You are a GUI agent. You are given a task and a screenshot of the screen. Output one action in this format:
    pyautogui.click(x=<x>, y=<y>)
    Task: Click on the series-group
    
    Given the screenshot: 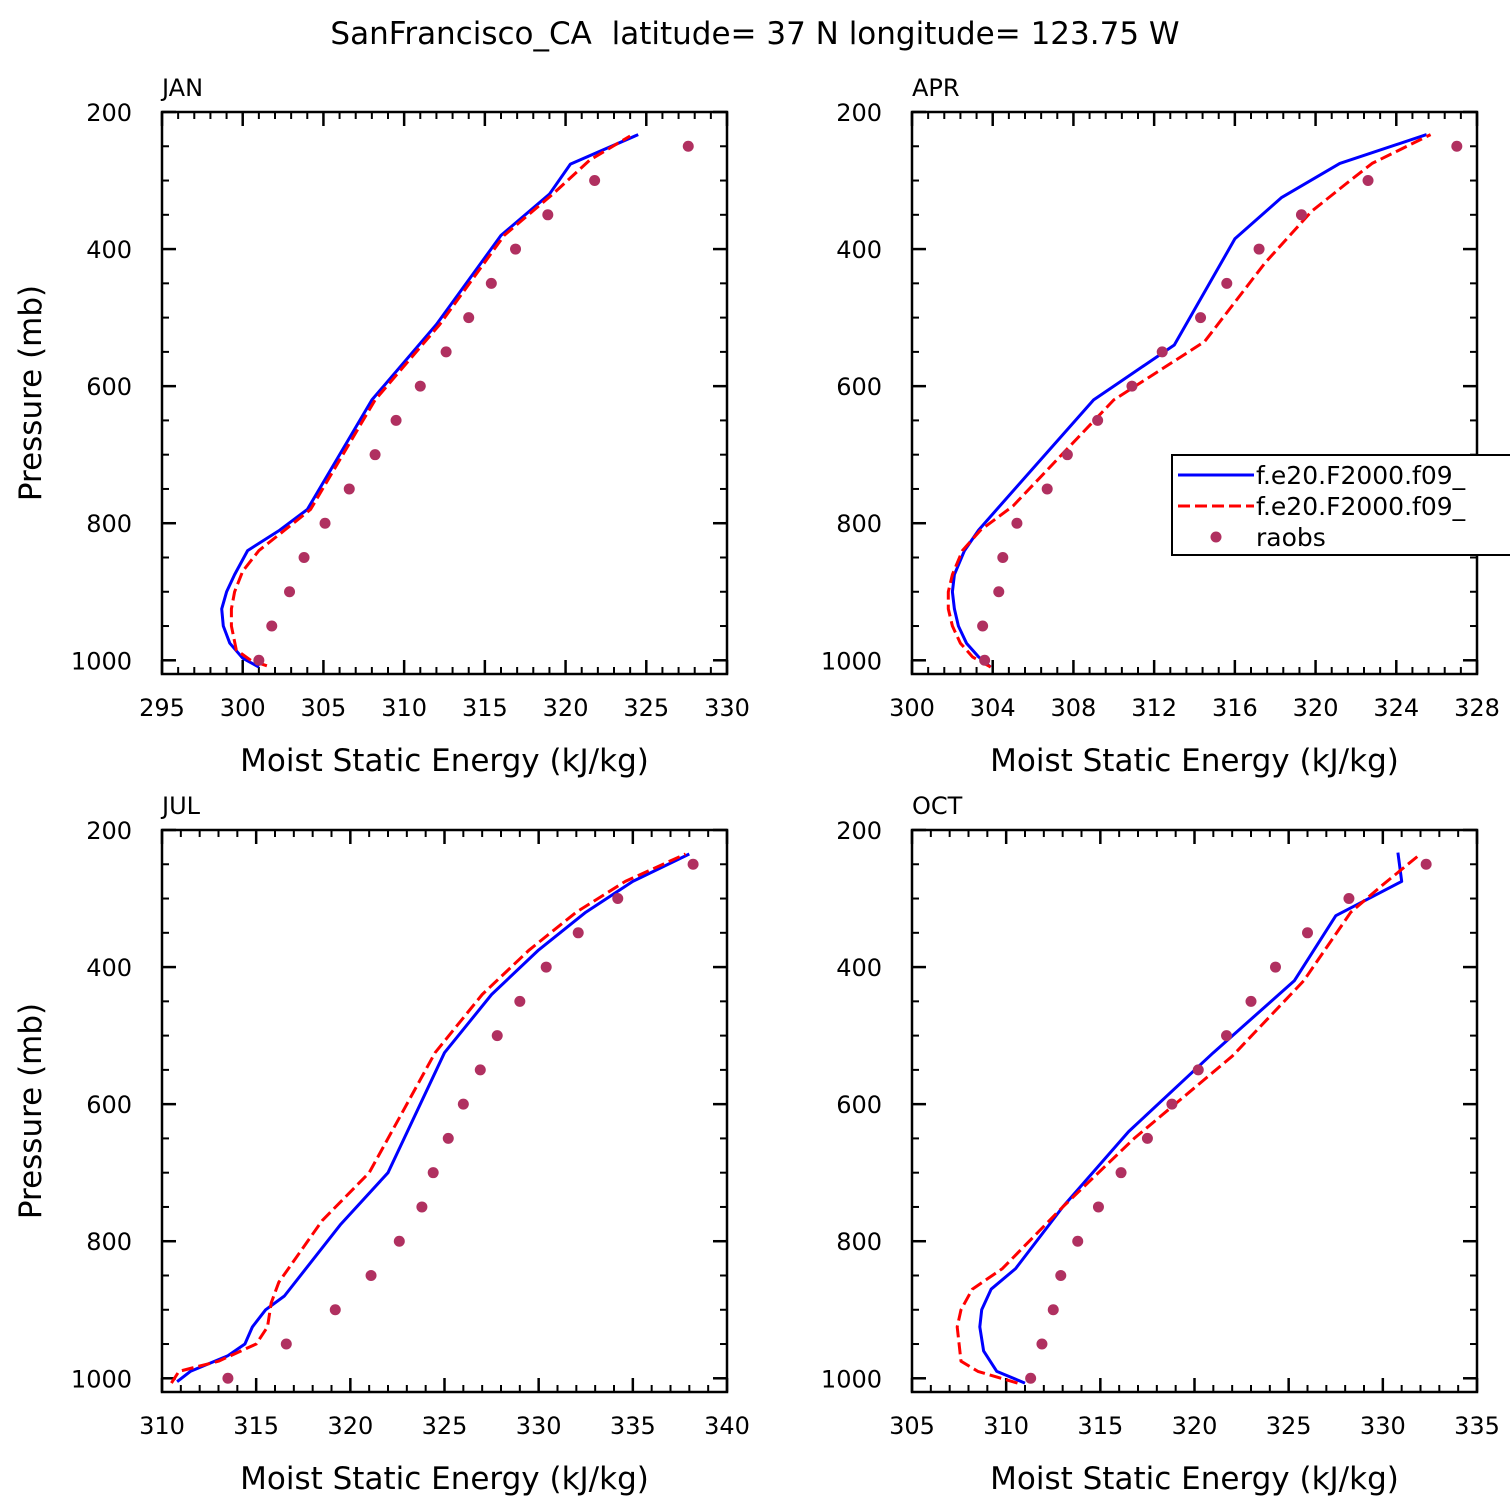 What is the action you would take?
    pyautogui.click(x=457, y=401)
    